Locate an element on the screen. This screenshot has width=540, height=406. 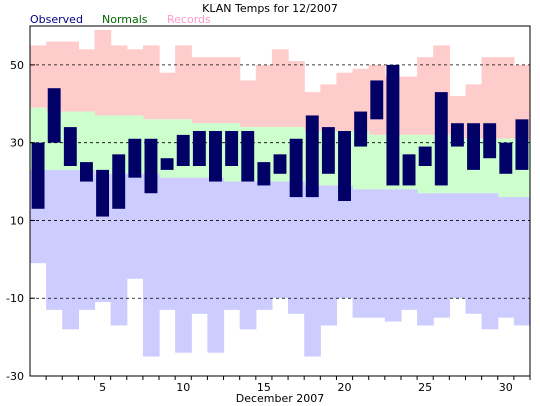
y-tick-label: -30 is located at coordinates (15, 376).